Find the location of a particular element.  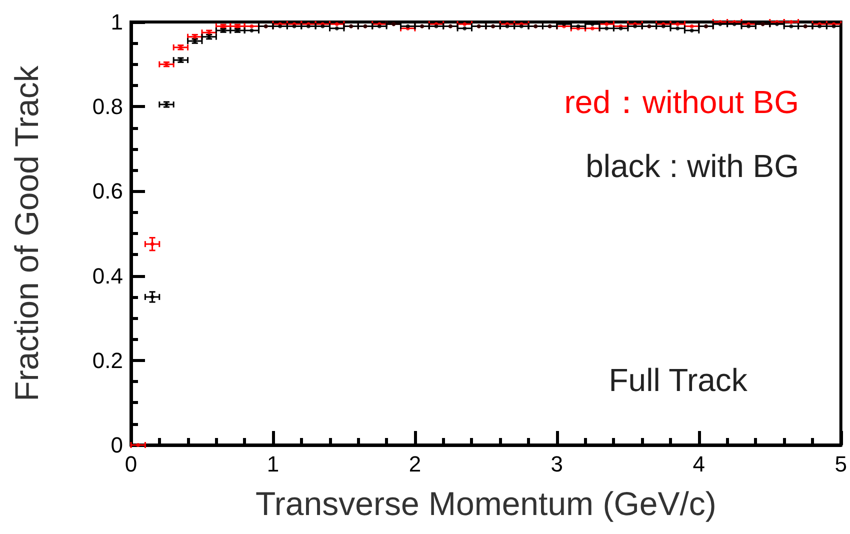

y-tick-label: 0.2 is located at coordinates (107, 360).